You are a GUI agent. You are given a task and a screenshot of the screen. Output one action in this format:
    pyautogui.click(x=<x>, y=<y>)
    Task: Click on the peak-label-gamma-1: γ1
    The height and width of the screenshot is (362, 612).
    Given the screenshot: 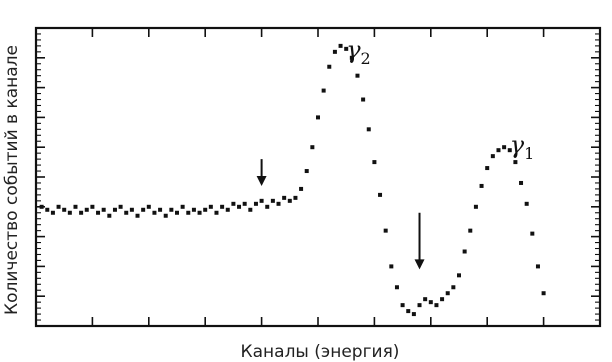 What is the action you would take?
    pyautogui.click(x=522, y=147)
    